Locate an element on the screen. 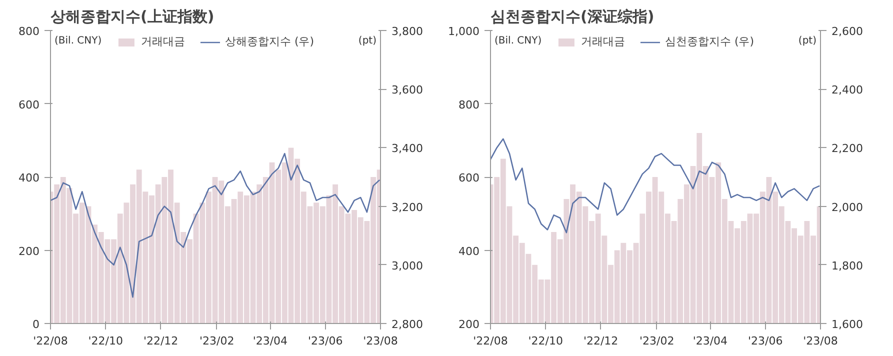 The height and width of the screenshot is (356, 893). y-tick-label: 1,000 is located at coordinates (464, 31).